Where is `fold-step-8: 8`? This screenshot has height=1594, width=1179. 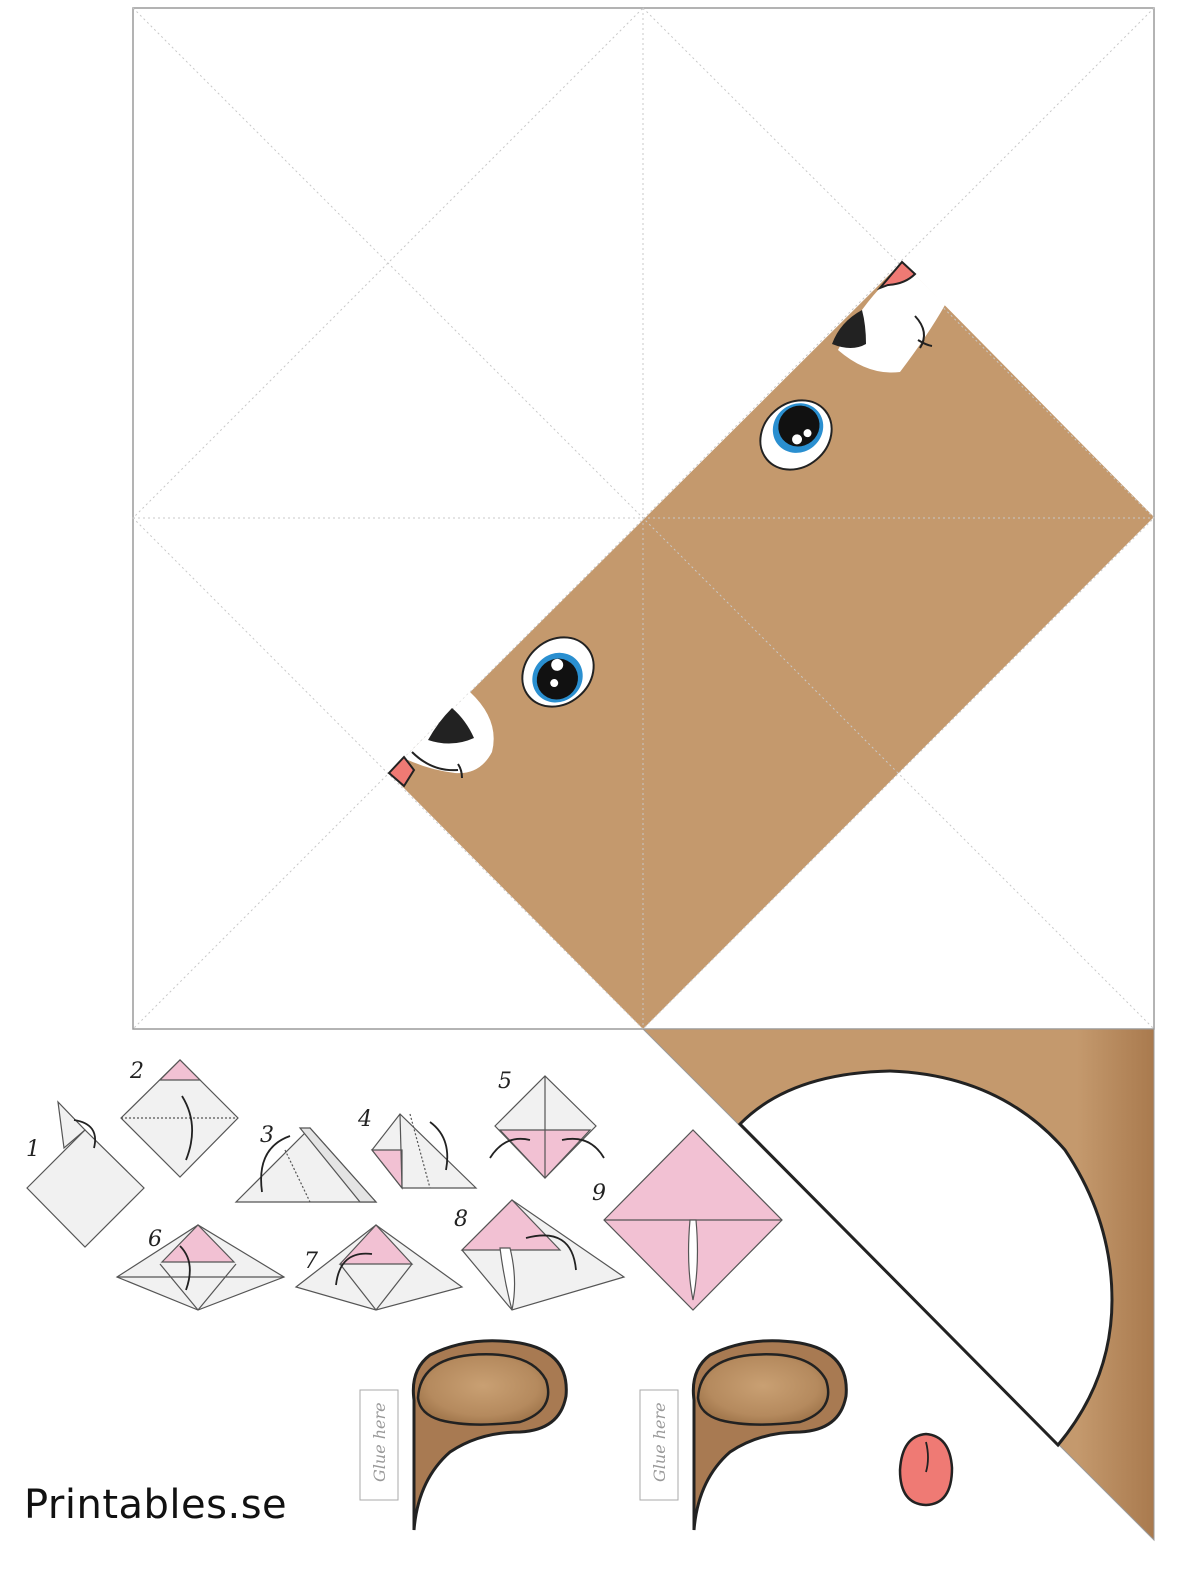 fold-step-8: 8 is located at coordinates (540, 1255).